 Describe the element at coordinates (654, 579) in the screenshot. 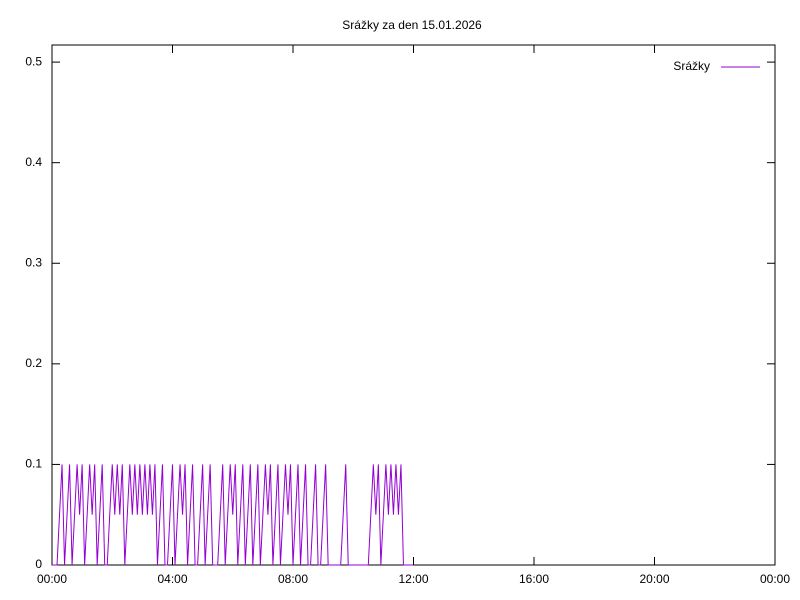

I see `x-tick-label: 20:00` at that location.